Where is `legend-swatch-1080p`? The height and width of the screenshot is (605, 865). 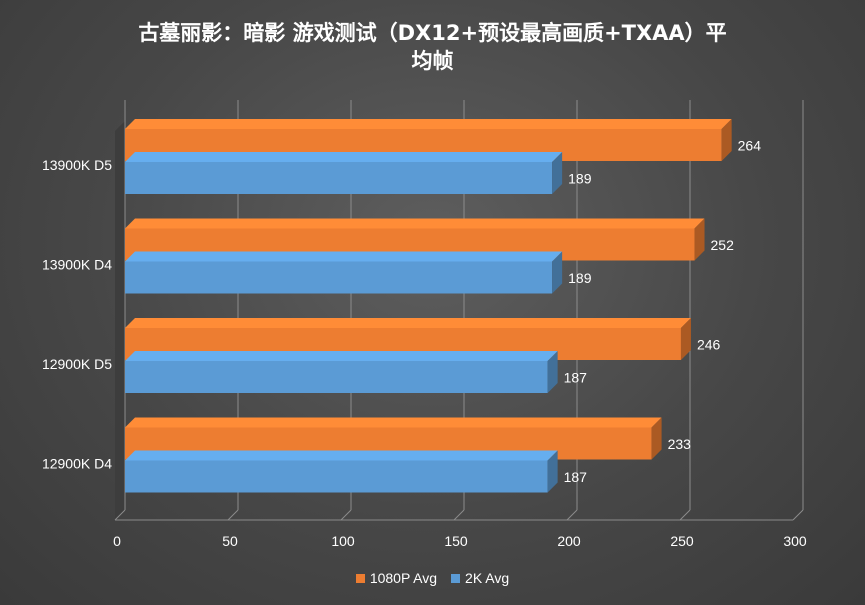 legend-swatch-1080p is located at coordinates (360, 578).